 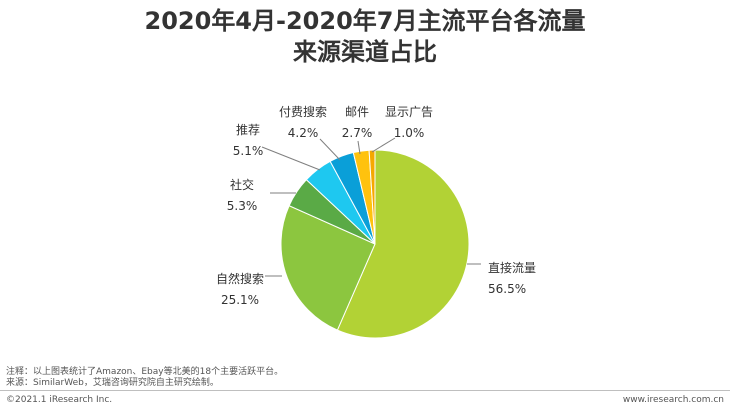 What do you see at coordinates (673, 400) in the screenshot?
I see `footer-website: www.iresearch.com.cn` at bounding box center [673, 400].